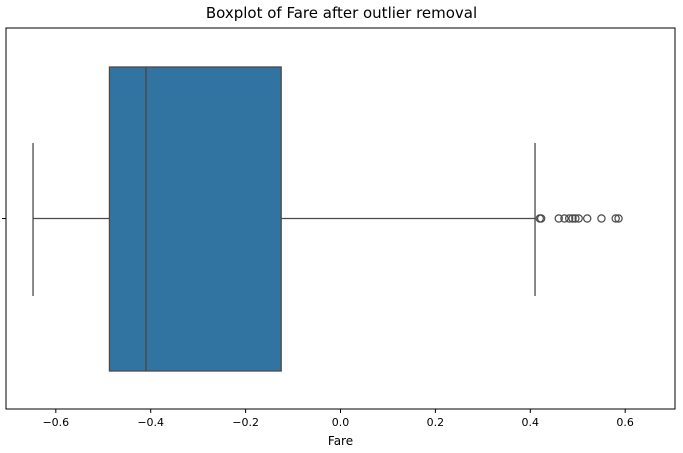  I want to click on x-tick-label: 0.2, so click(436, 422).